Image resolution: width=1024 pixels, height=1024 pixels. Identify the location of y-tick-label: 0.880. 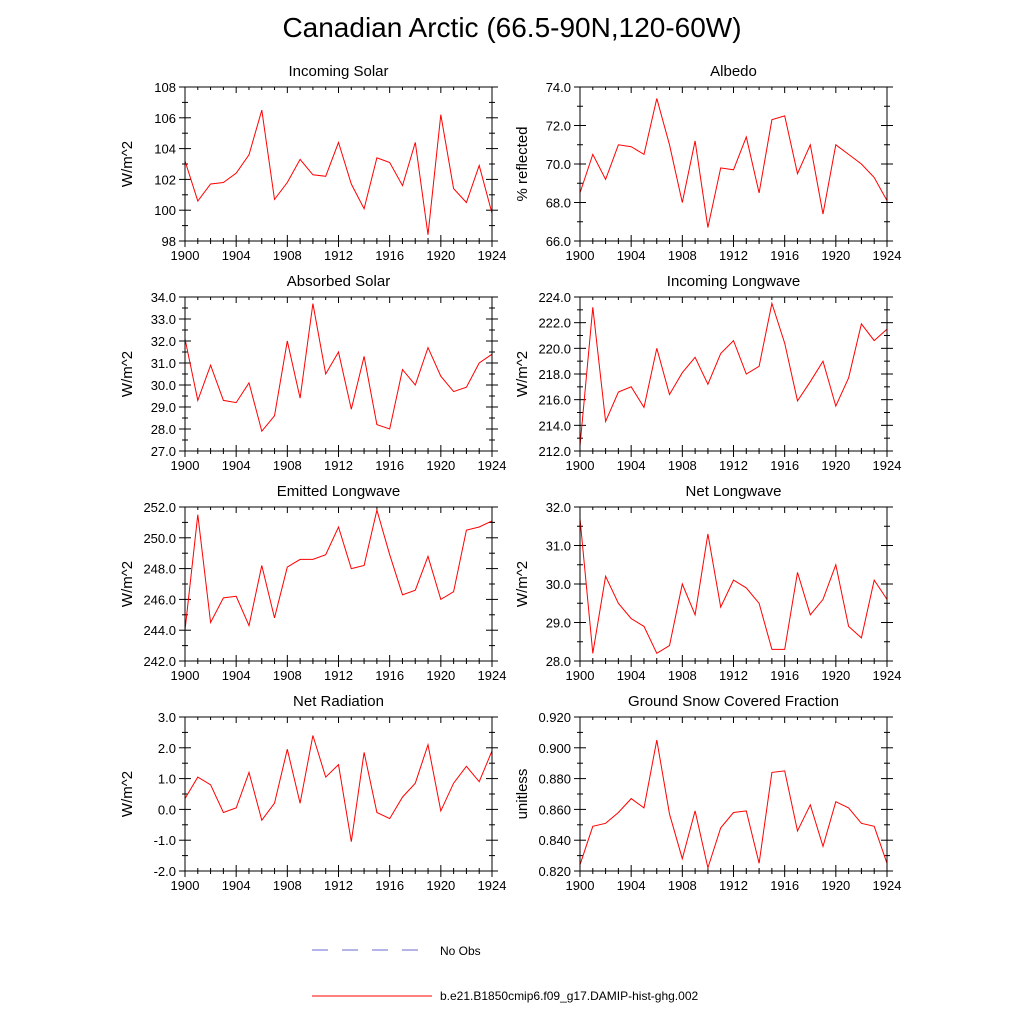
(554, 779).